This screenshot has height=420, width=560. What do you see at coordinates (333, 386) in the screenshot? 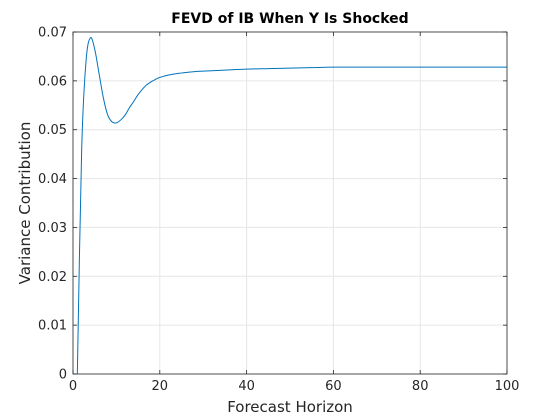
I see `x-tick-label: 60` at bounding box center [333, 386].